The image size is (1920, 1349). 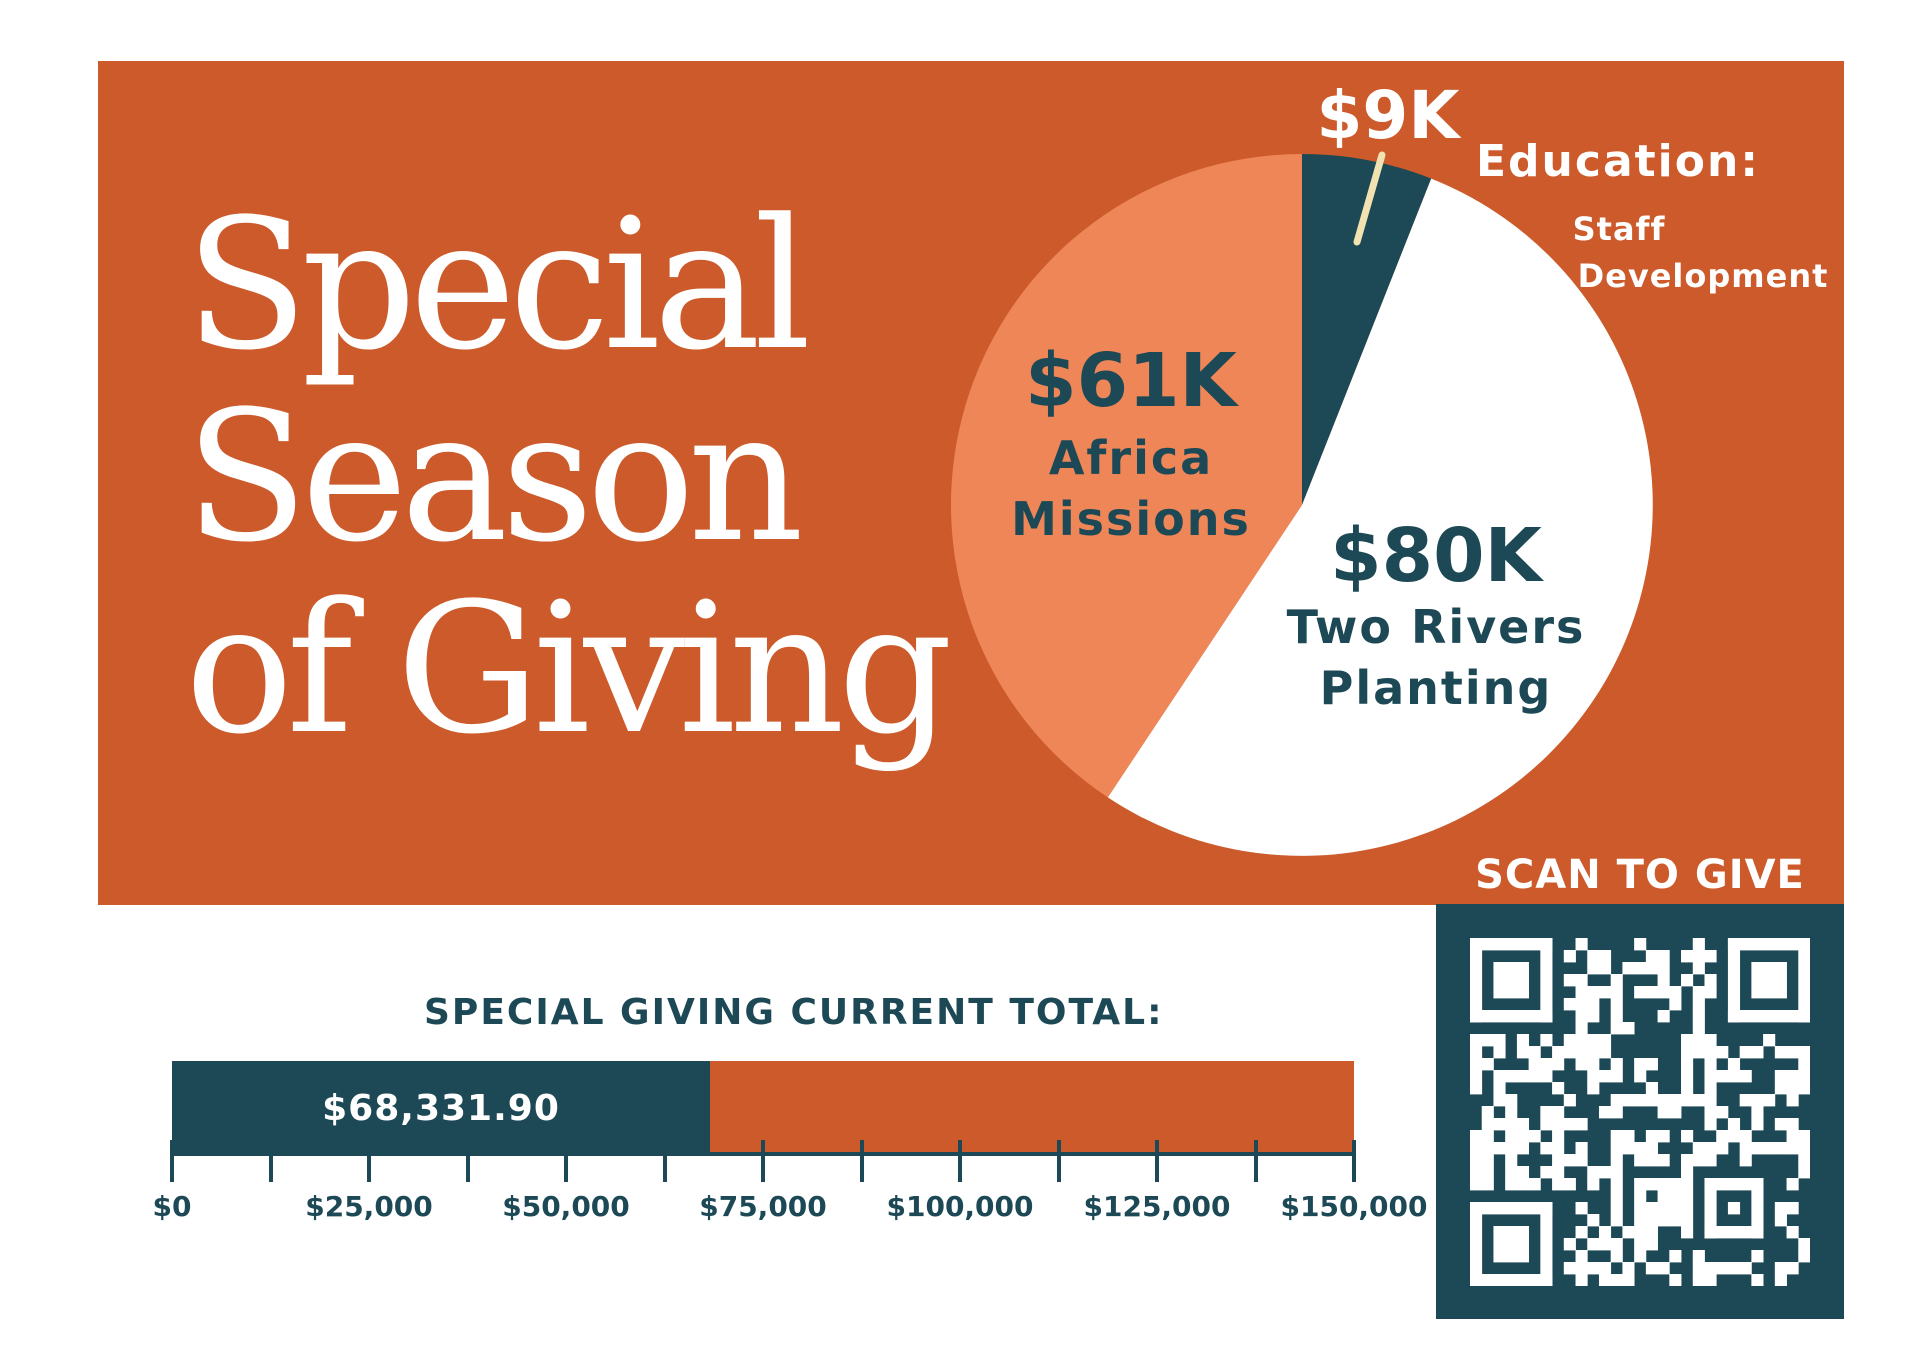 I want to click on africa-missions-category-line1: Africa, so click(x=1131, y=458).